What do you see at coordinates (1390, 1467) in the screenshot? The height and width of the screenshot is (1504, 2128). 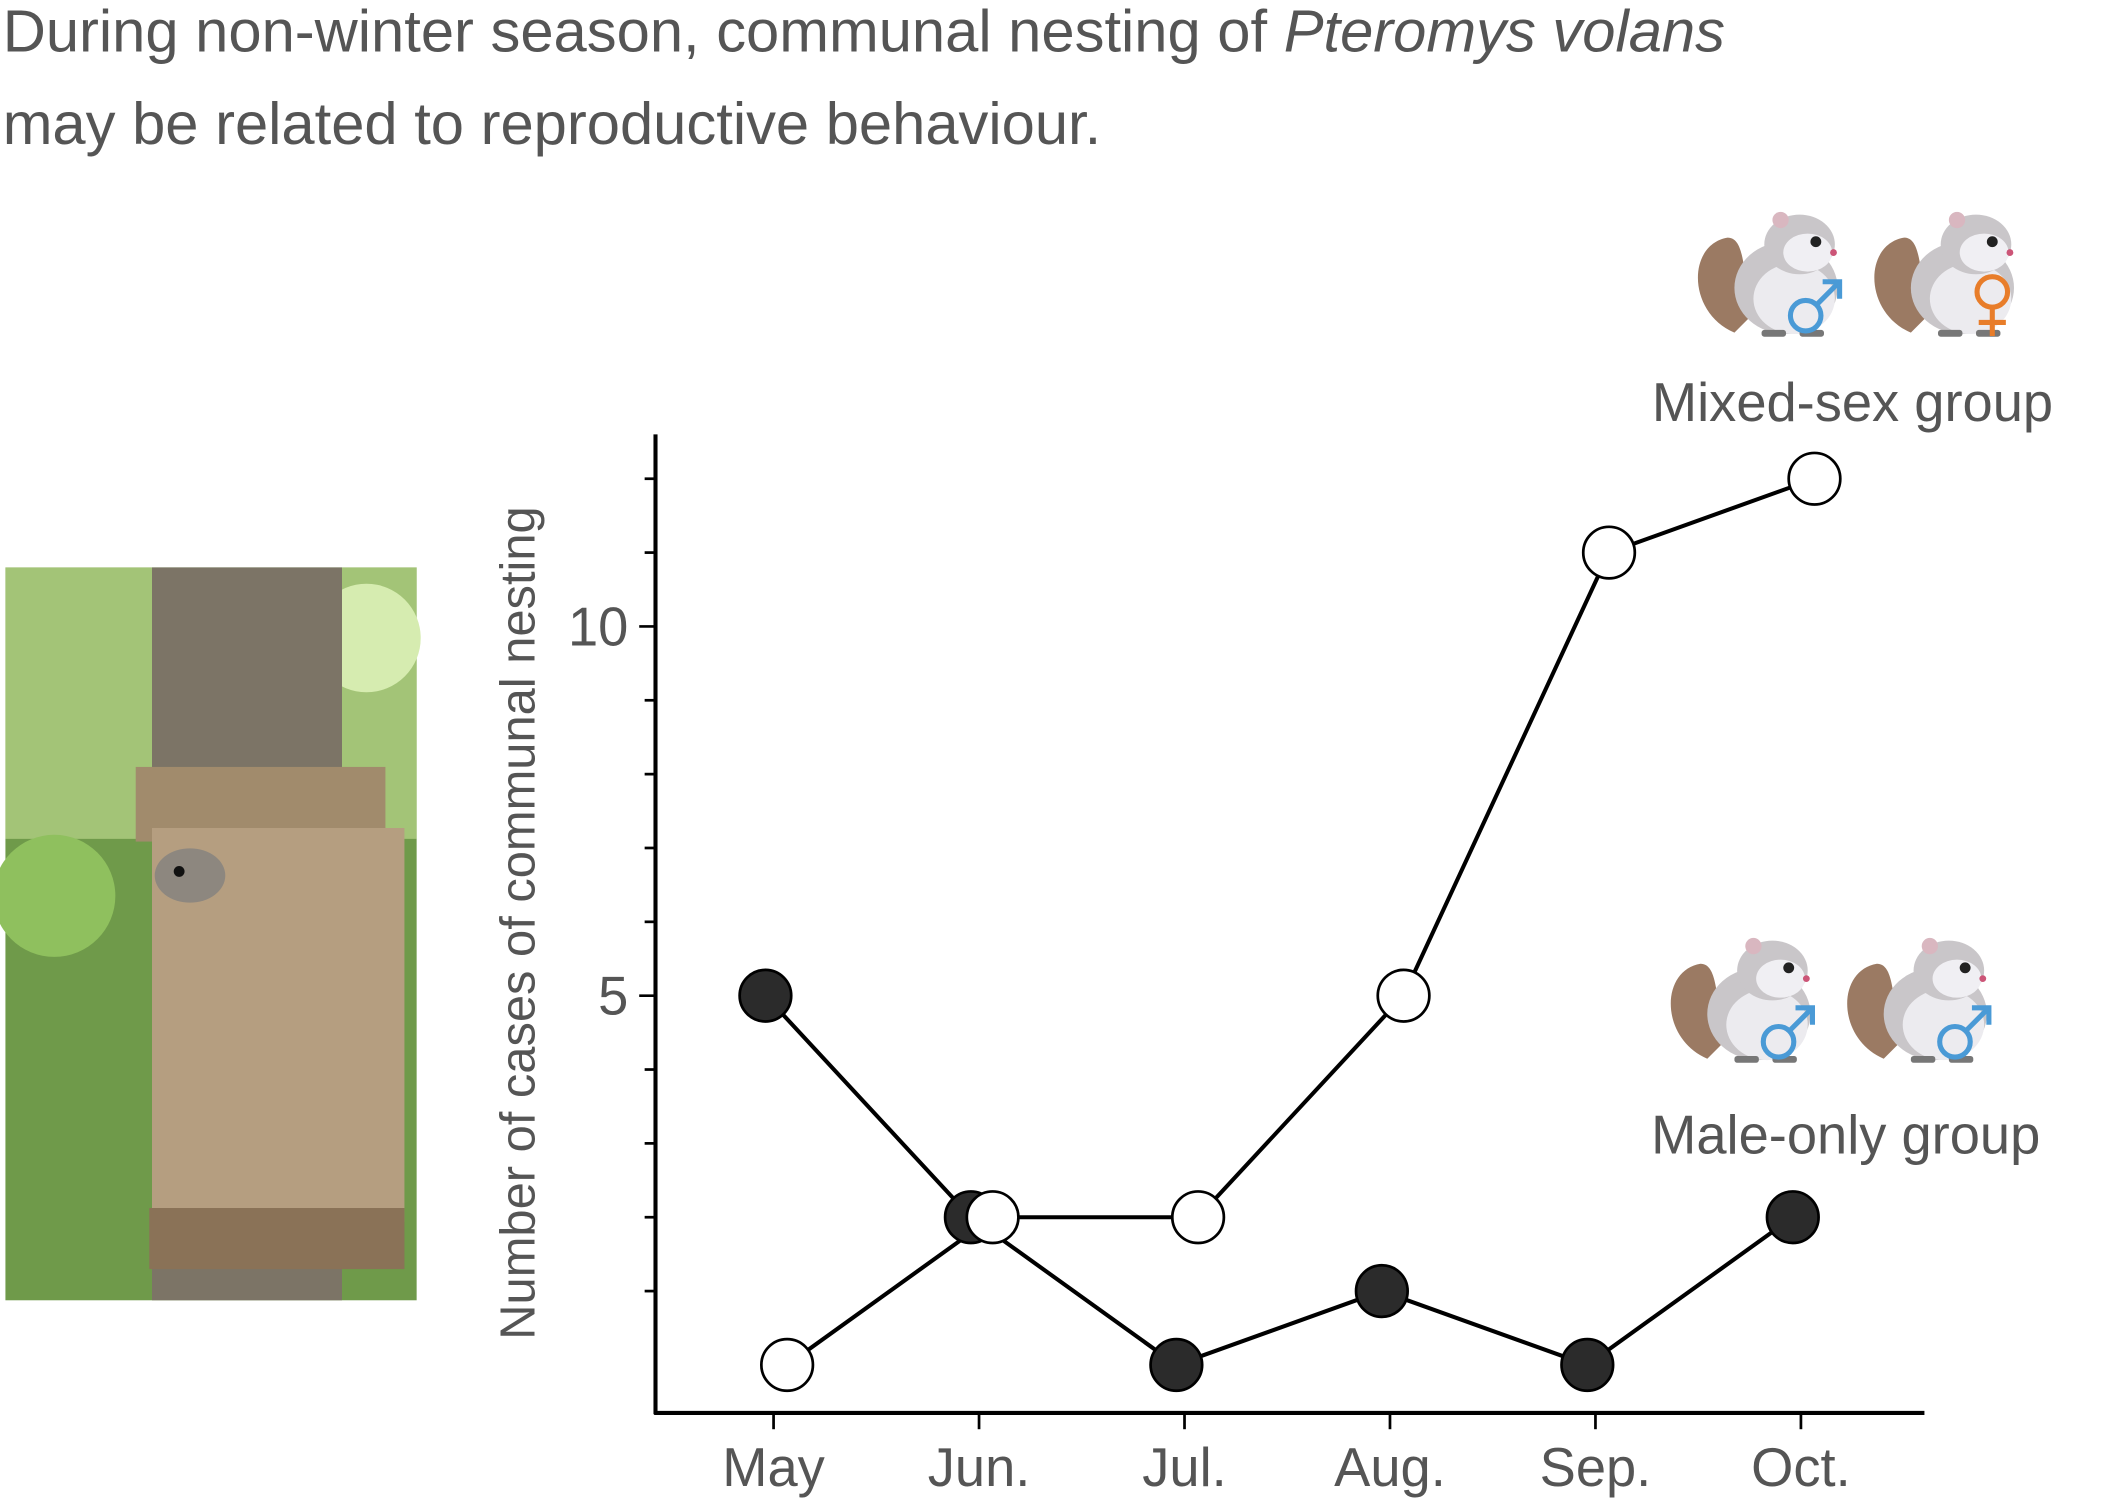 I see `x-tick-label: Aug.` at bounding box center [1390, 1467].